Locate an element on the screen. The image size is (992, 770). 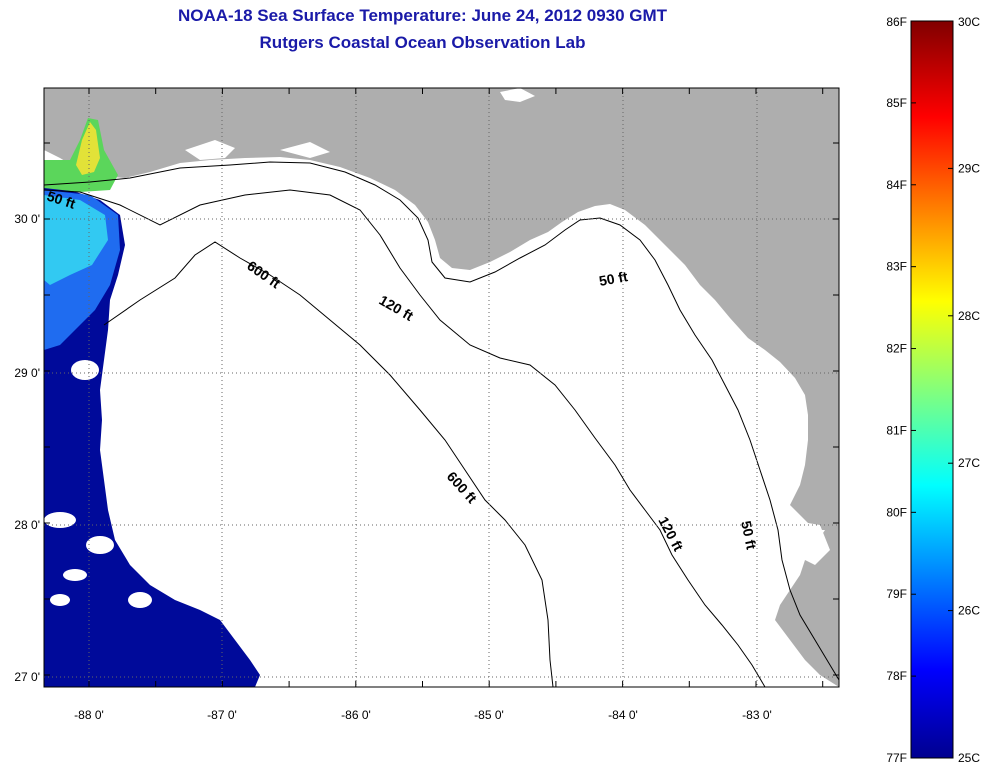
colorbar-label-f: 79F is located at coordinates (896, 594).